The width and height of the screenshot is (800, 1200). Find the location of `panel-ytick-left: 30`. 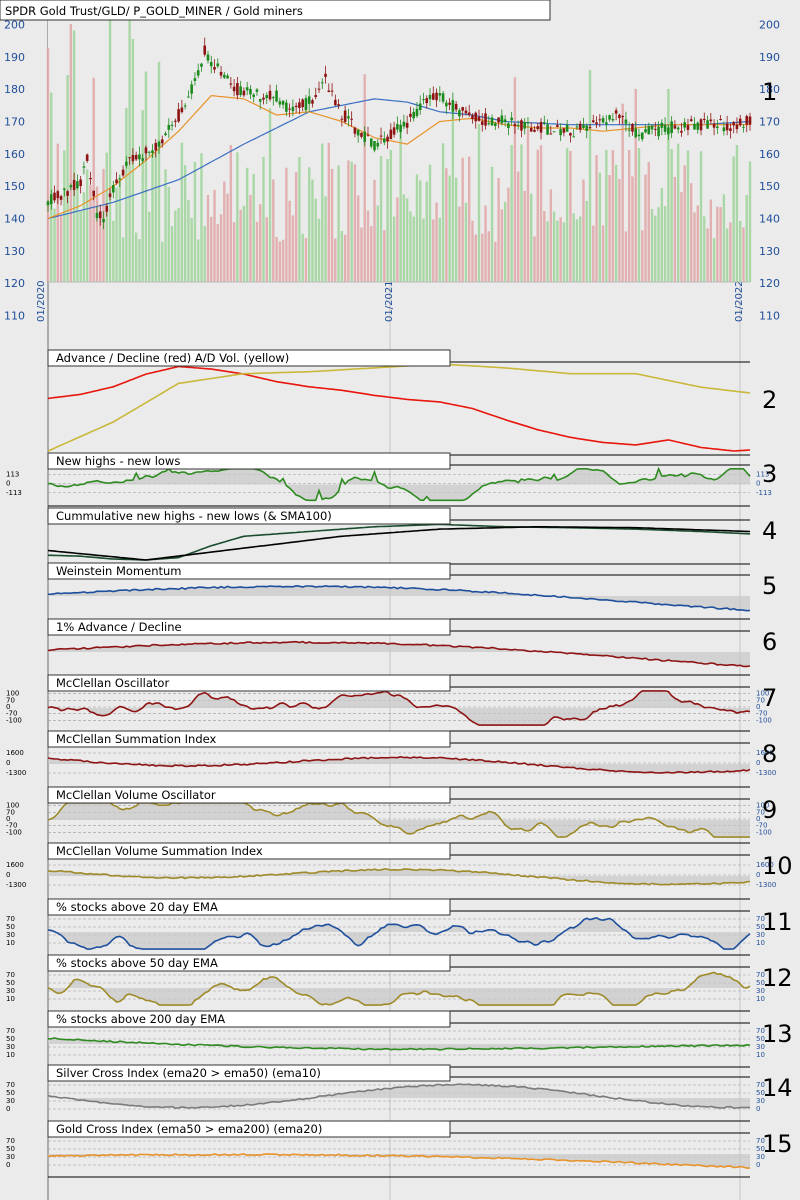

panel-ytick-left: 30 is located at coordinates (10, 1157).